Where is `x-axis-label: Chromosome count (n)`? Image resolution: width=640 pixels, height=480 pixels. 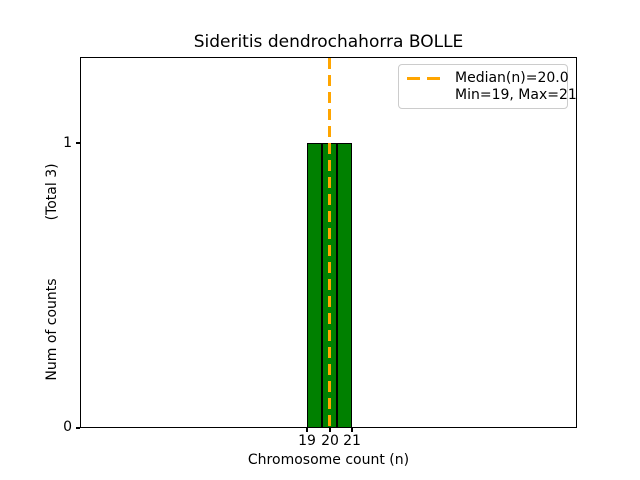 x-axis-label: Chromosome count (n) is located at coordinates (328, 460).